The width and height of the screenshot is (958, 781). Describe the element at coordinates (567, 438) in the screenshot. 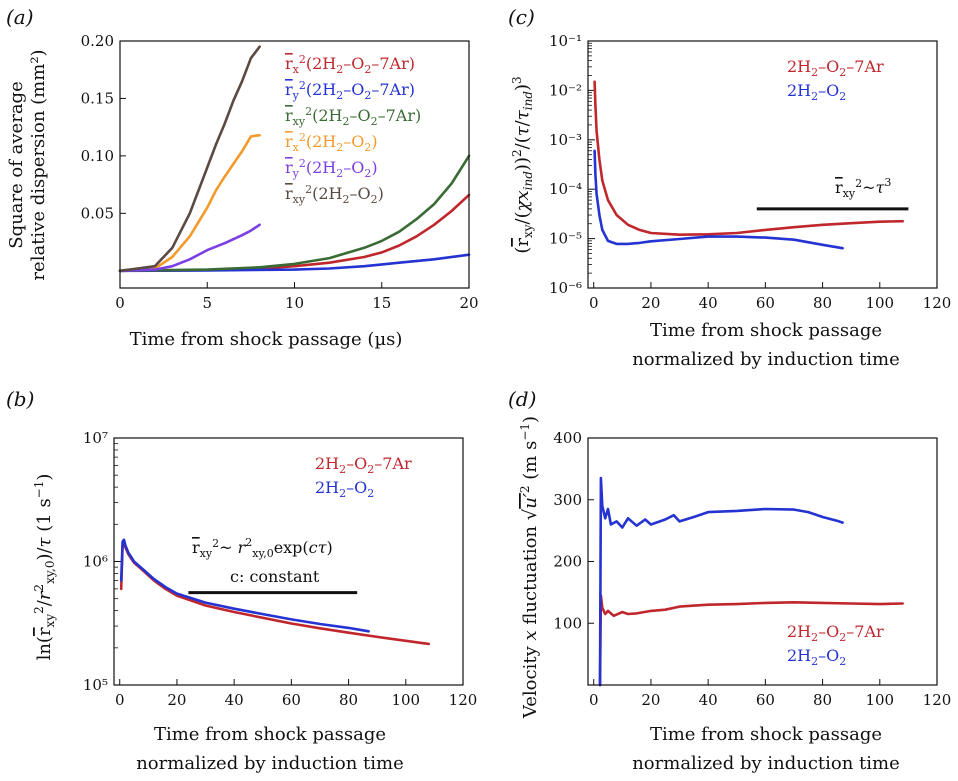

I see `y-tick-label: 400` at that location.